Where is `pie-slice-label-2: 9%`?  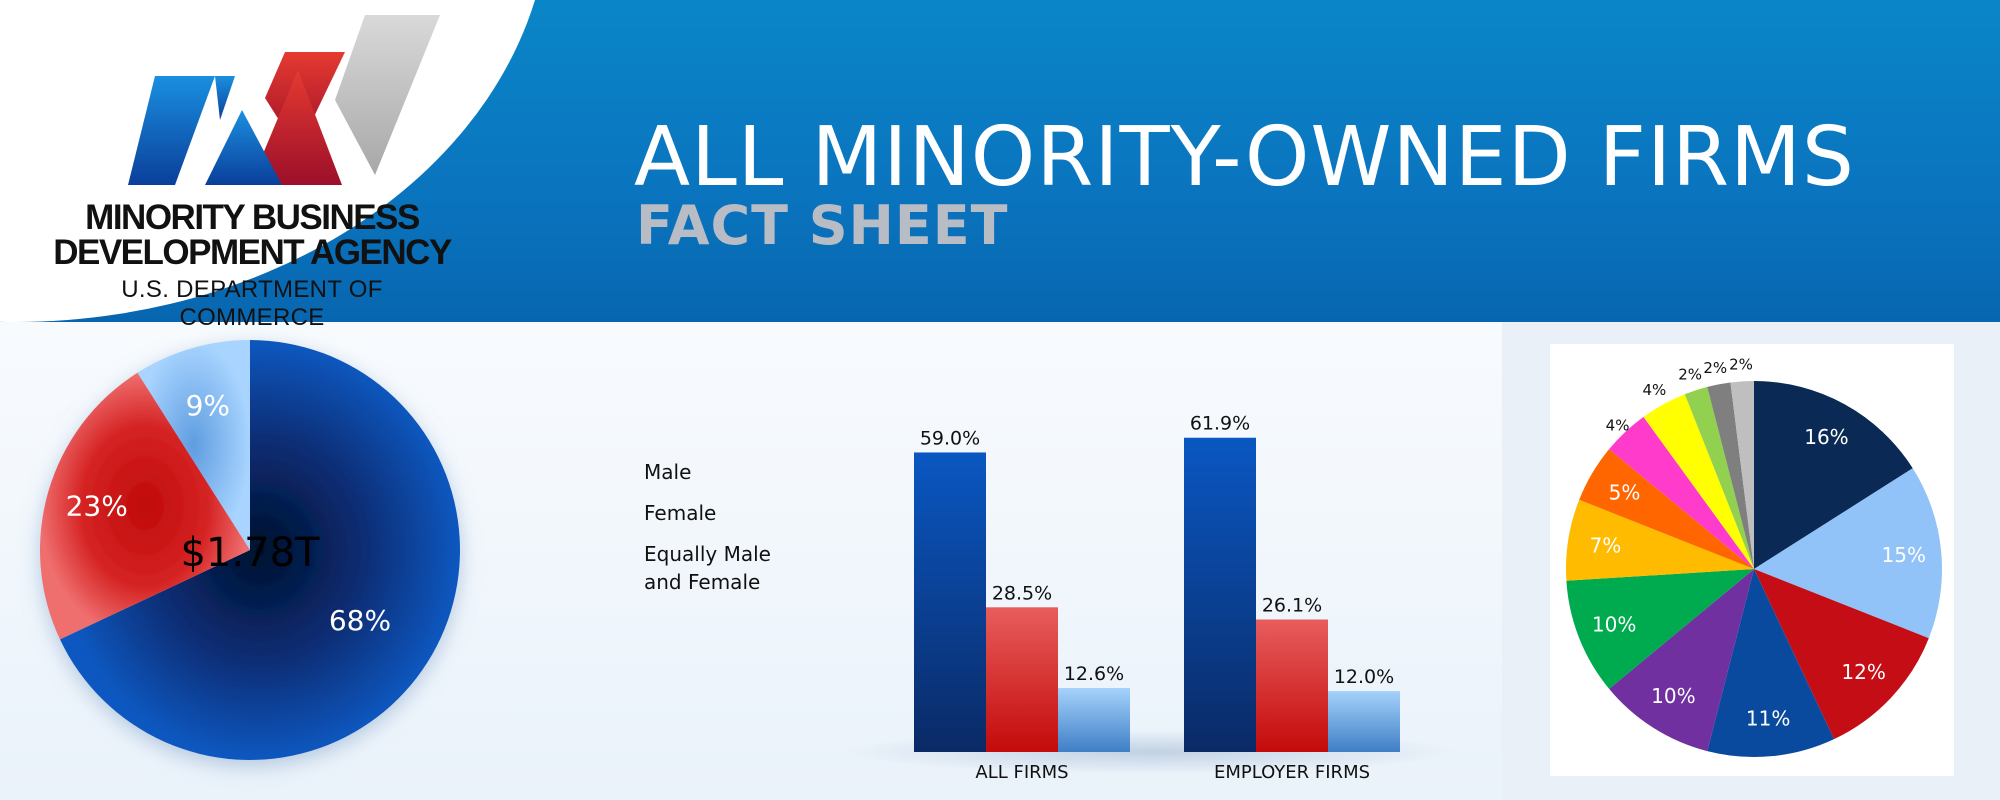
pie-slice-label-2: 9% is located at coordinates (208, 405).